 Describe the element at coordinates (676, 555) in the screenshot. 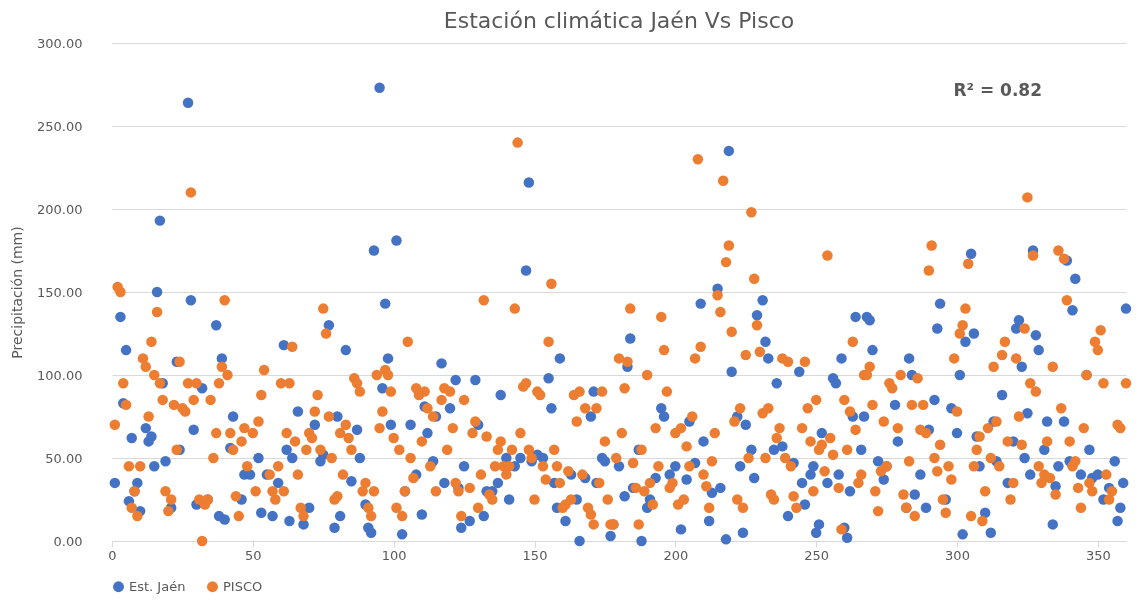

I see `x-tick-label: 200` at that location.